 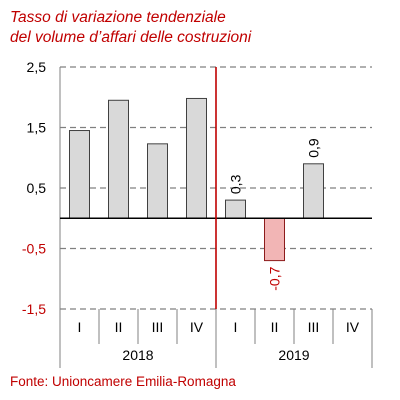 I want to click on y-tick-label: 2,5, so click(x=37, y=67).